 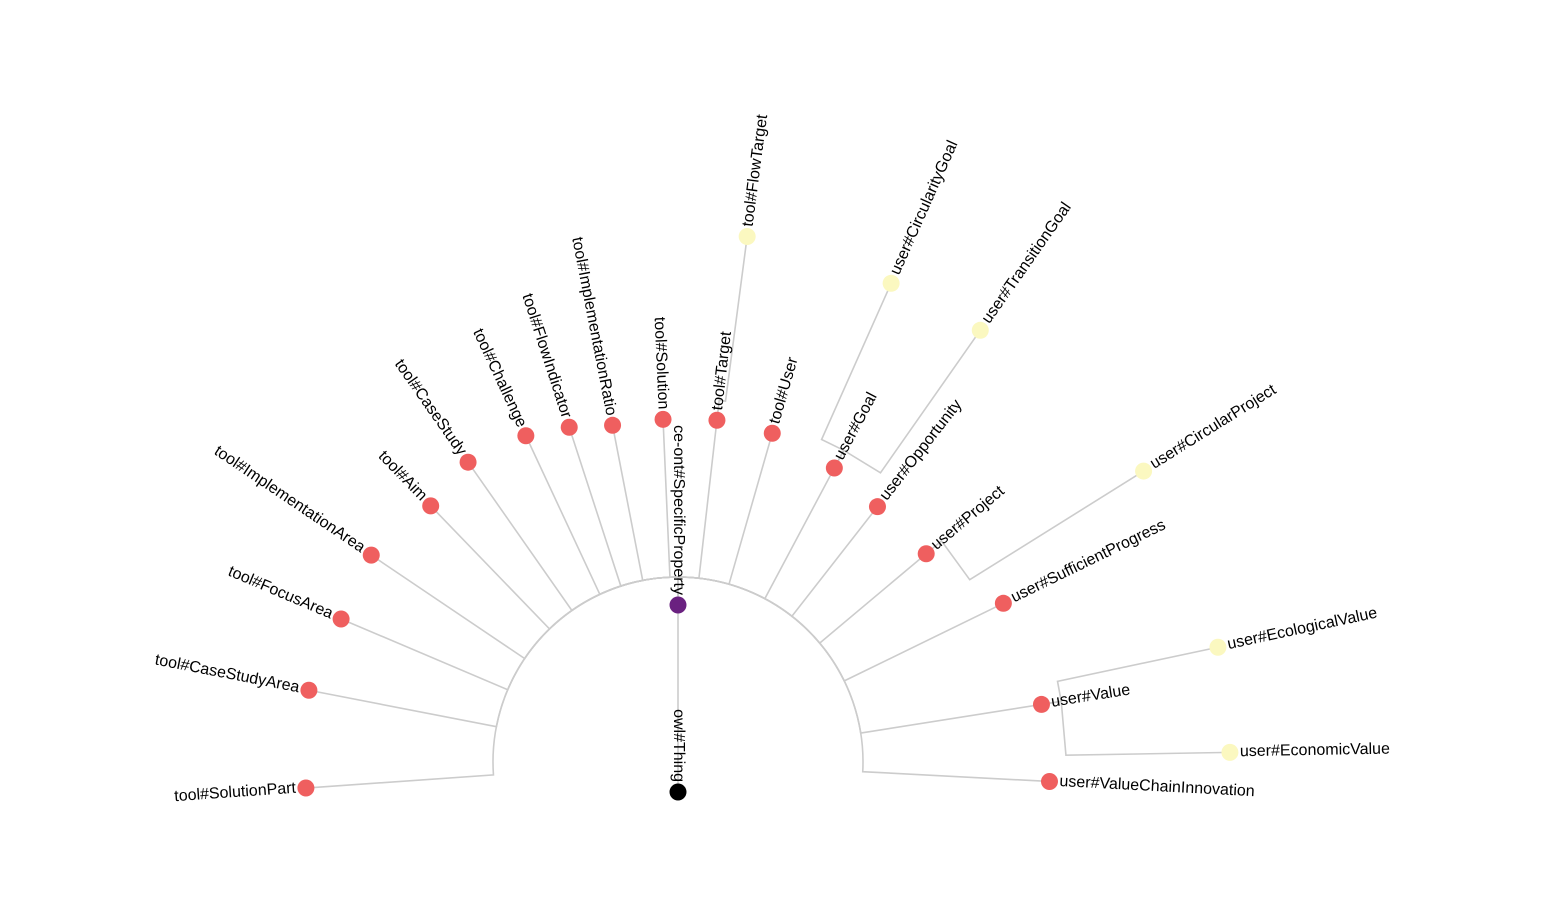 What do you see at coordinates (877, 507) in the screenshot?
I see `tree-node-user-opportunity` at bounding box center [877, 507].